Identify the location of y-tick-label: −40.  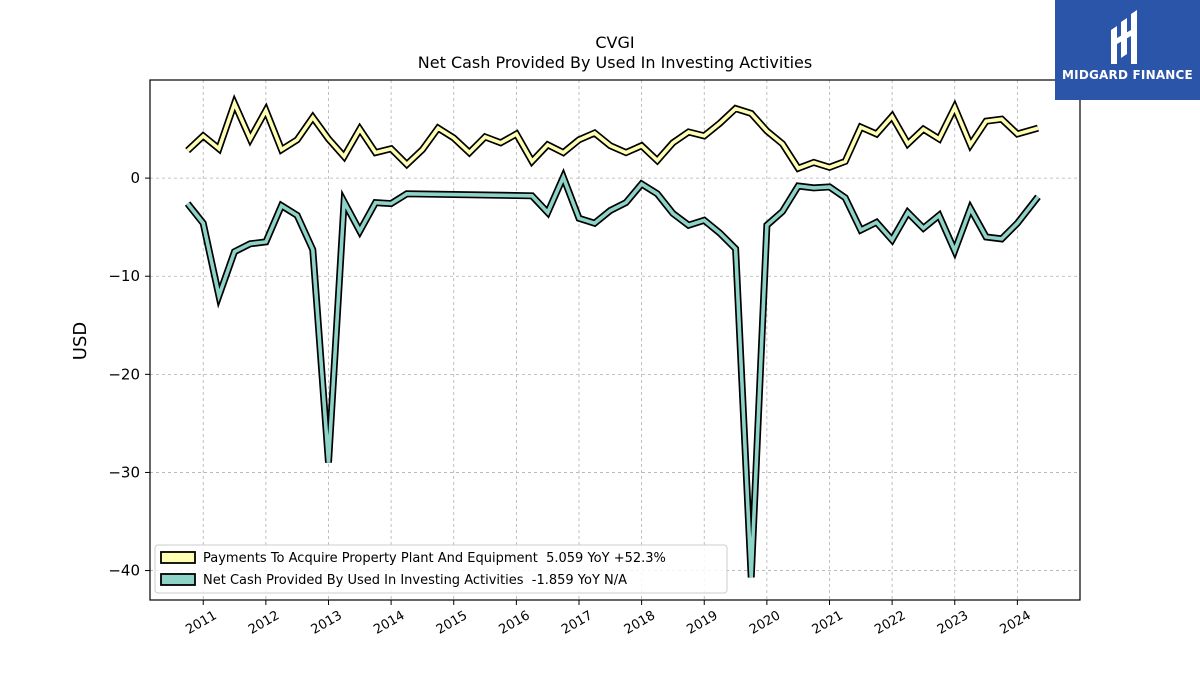
(124, 571).